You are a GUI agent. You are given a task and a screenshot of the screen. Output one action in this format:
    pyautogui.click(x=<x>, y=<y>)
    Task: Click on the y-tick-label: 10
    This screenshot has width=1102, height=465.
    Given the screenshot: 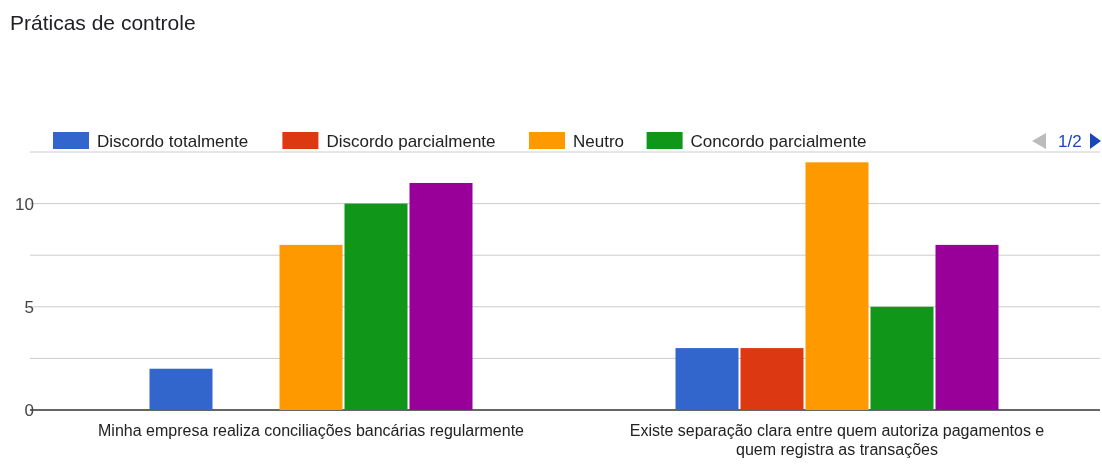 What is the action you would take?
    pyautogui.click(x=24, y=204)
    